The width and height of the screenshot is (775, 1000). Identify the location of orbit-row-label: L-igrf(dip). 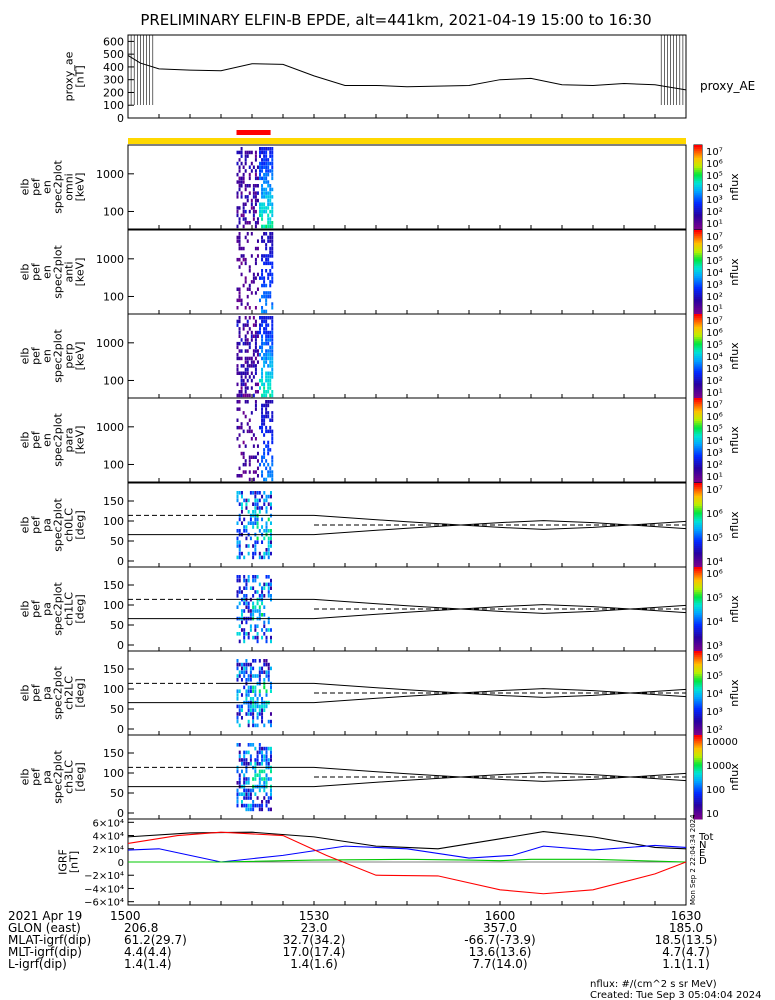
(37, 964).